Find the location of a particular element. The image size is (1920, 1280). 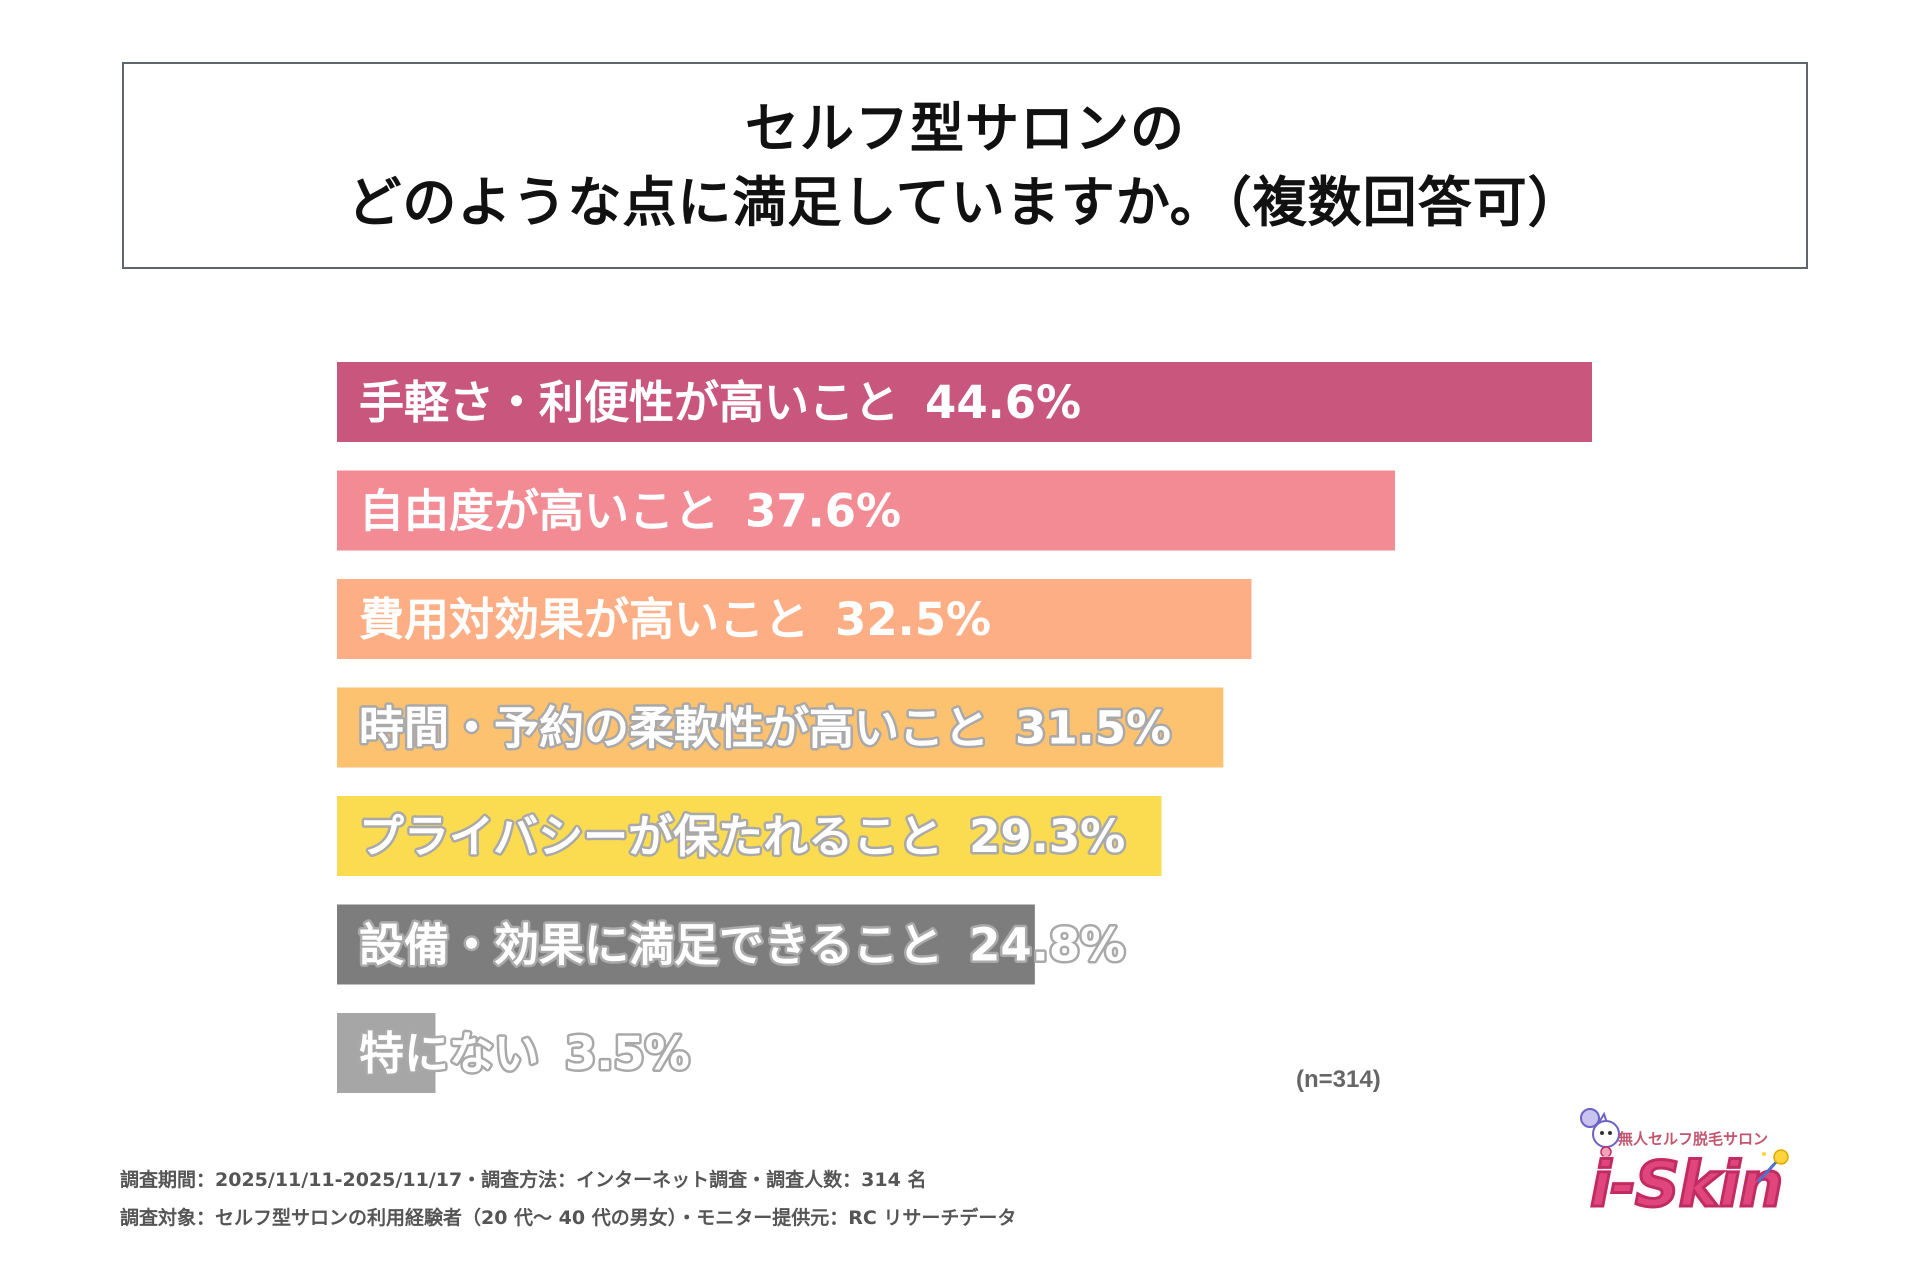

bar-label-4: 時間・予約の柔軟性が高いこと 31.5% is located at coordinates (765, 728).